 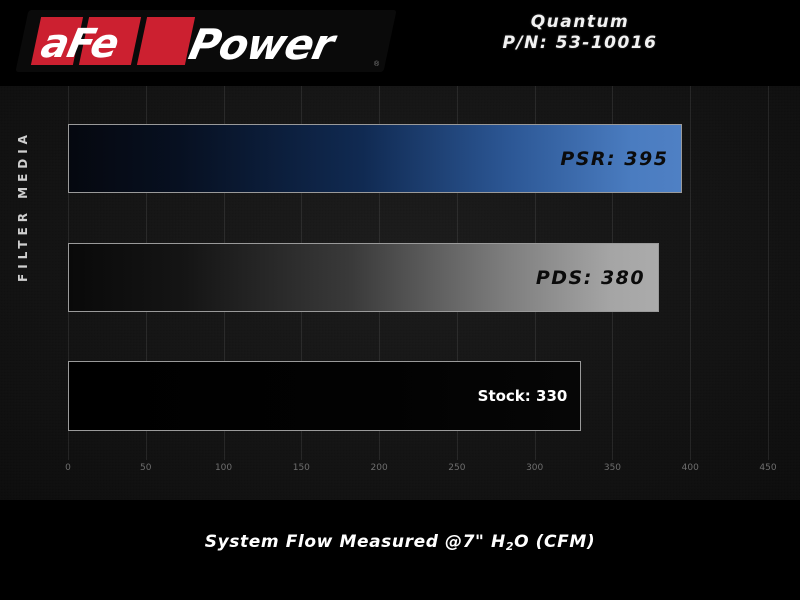 I want to click on bar-label-stock: Stock: 330, so click(x=522, y=396).